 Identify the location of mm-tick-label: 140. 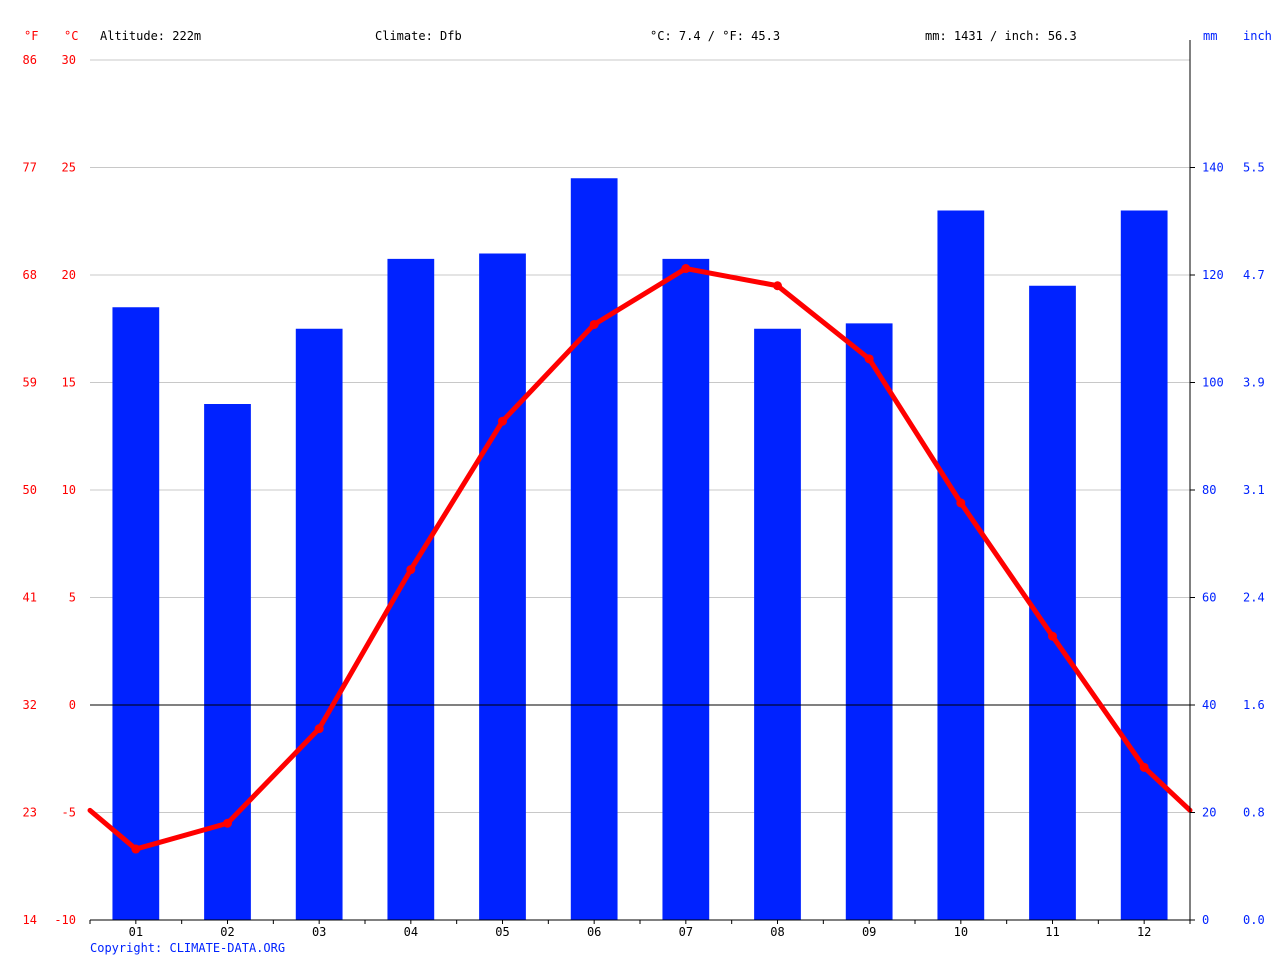
(1213, 168).